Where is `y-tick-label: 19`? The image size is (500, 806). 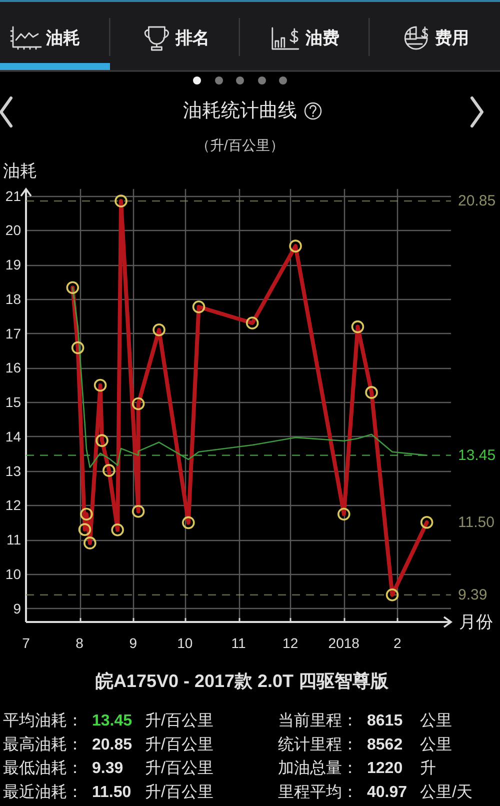
y-tick-label: 19 is located at coordinates (13, 264).